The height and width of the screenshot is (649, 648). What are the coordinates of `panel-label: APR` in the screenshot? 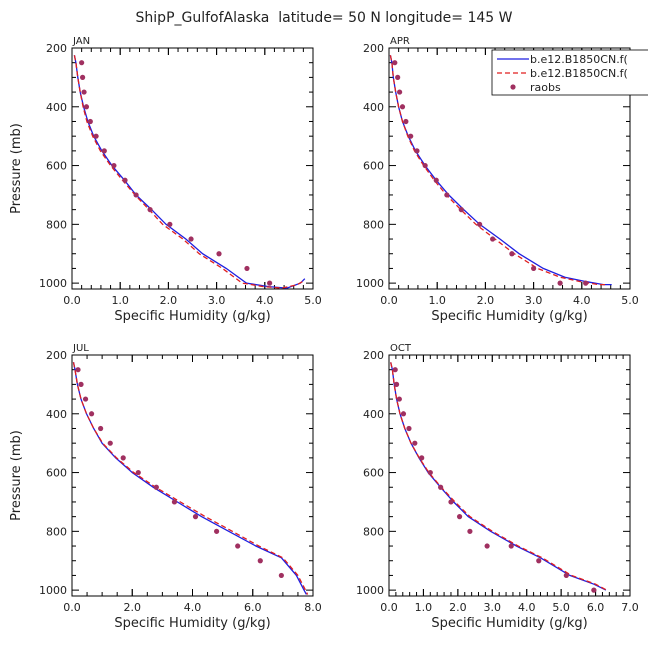 It's located at (400, 41).